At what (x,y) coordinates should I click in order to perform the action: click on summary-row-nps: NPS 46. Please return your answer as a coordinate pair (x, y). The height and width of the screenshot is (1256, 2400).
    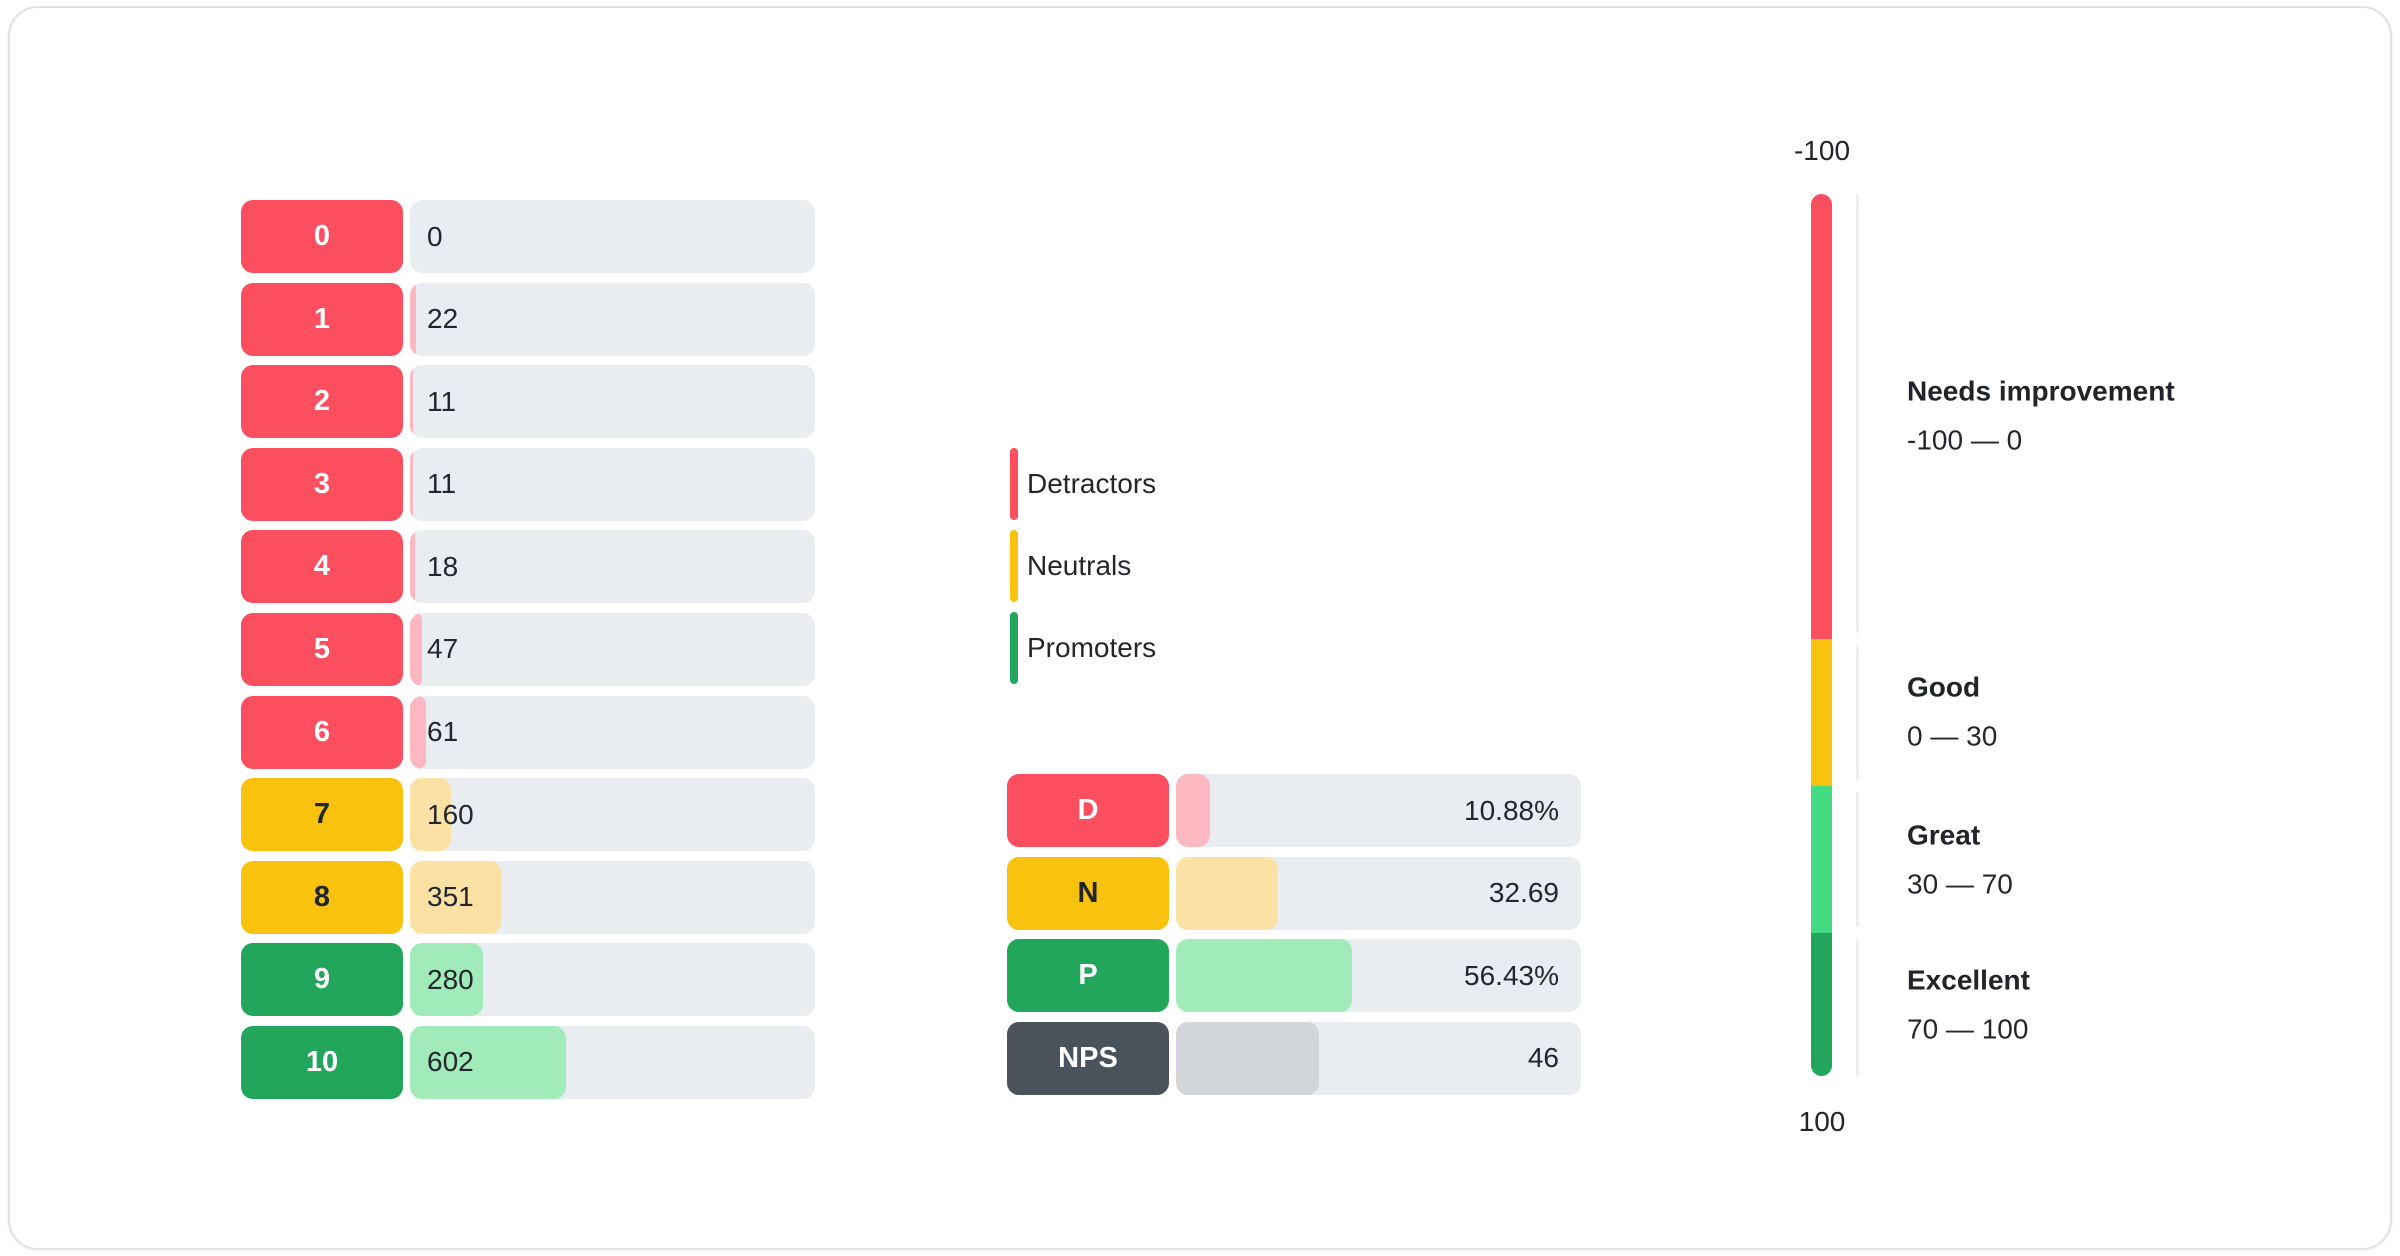
    Looking at the image, I should click on (1294, 1058).